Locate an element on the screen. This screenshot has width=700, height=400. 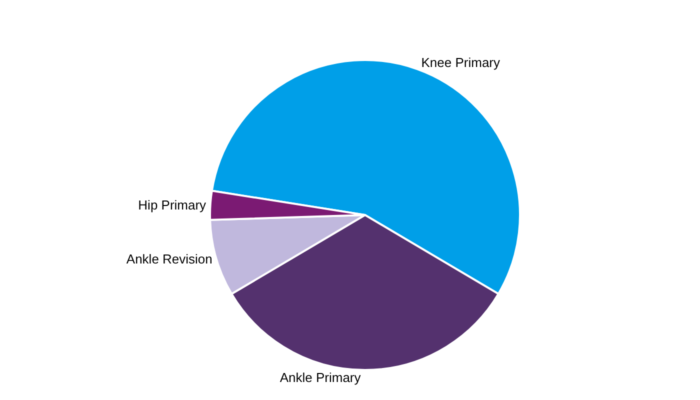
slice-label: Knee Primary is located at coordinates (461, 62).